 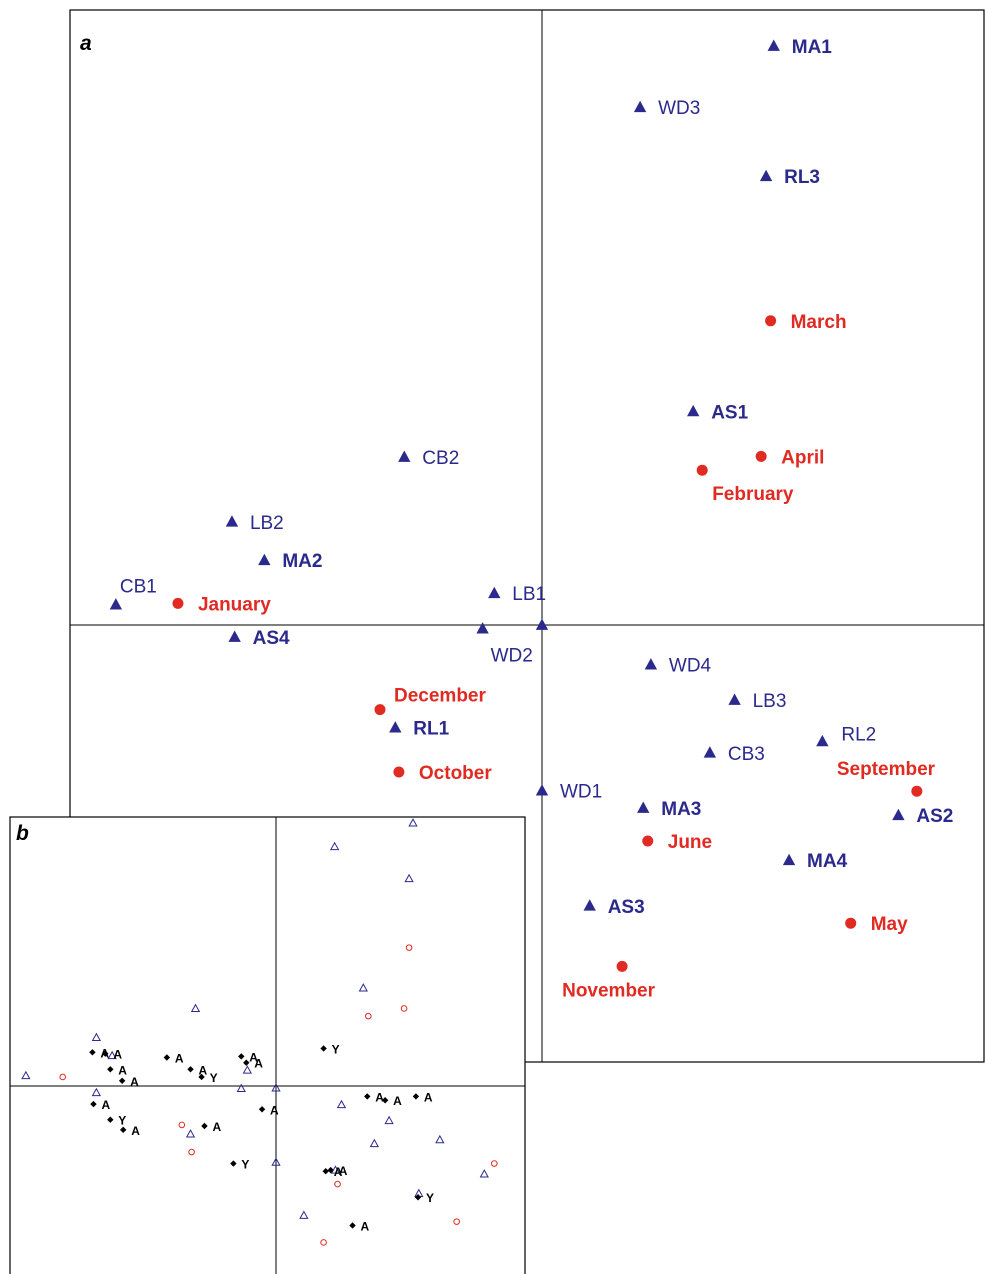 What do you see at coordinates (651, 664) in the screenshot?
I see `site-triangle-wd4` at bounding box center [651, 664].